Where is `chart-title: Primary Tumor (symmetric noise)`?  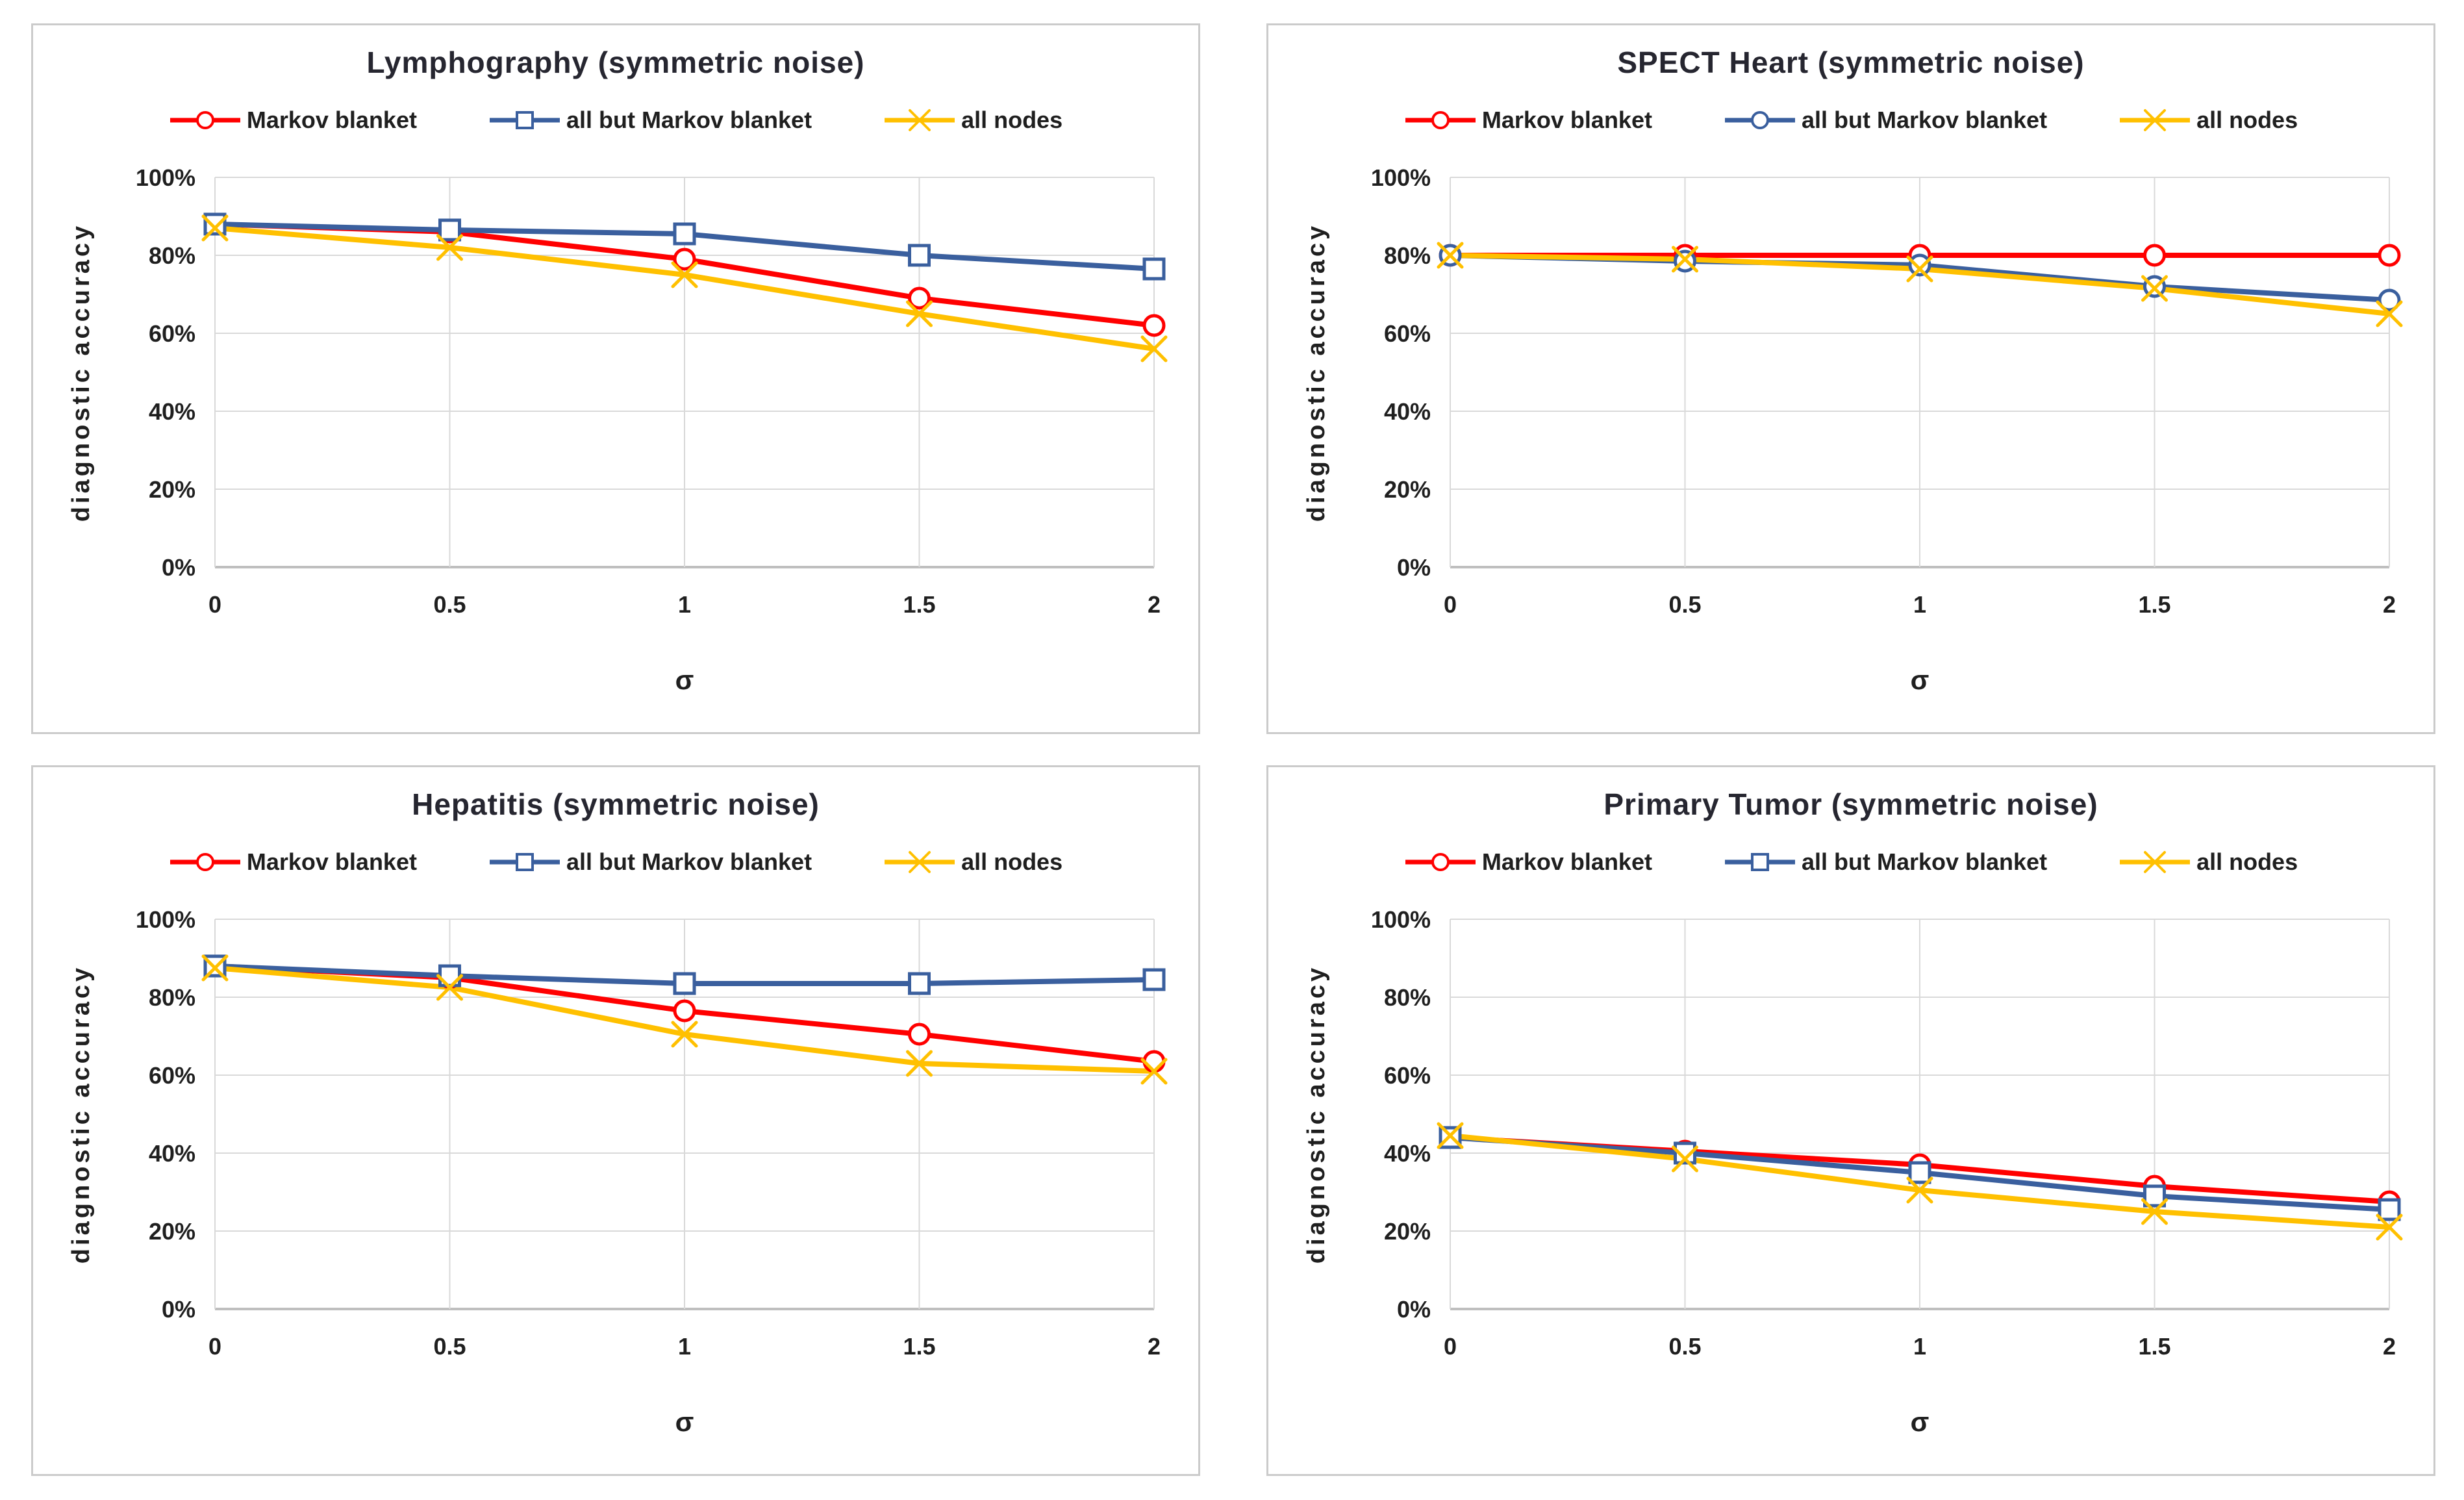
chart-title: Primary Tumor (symmetric noise) is located at coordinates (1850, 804).